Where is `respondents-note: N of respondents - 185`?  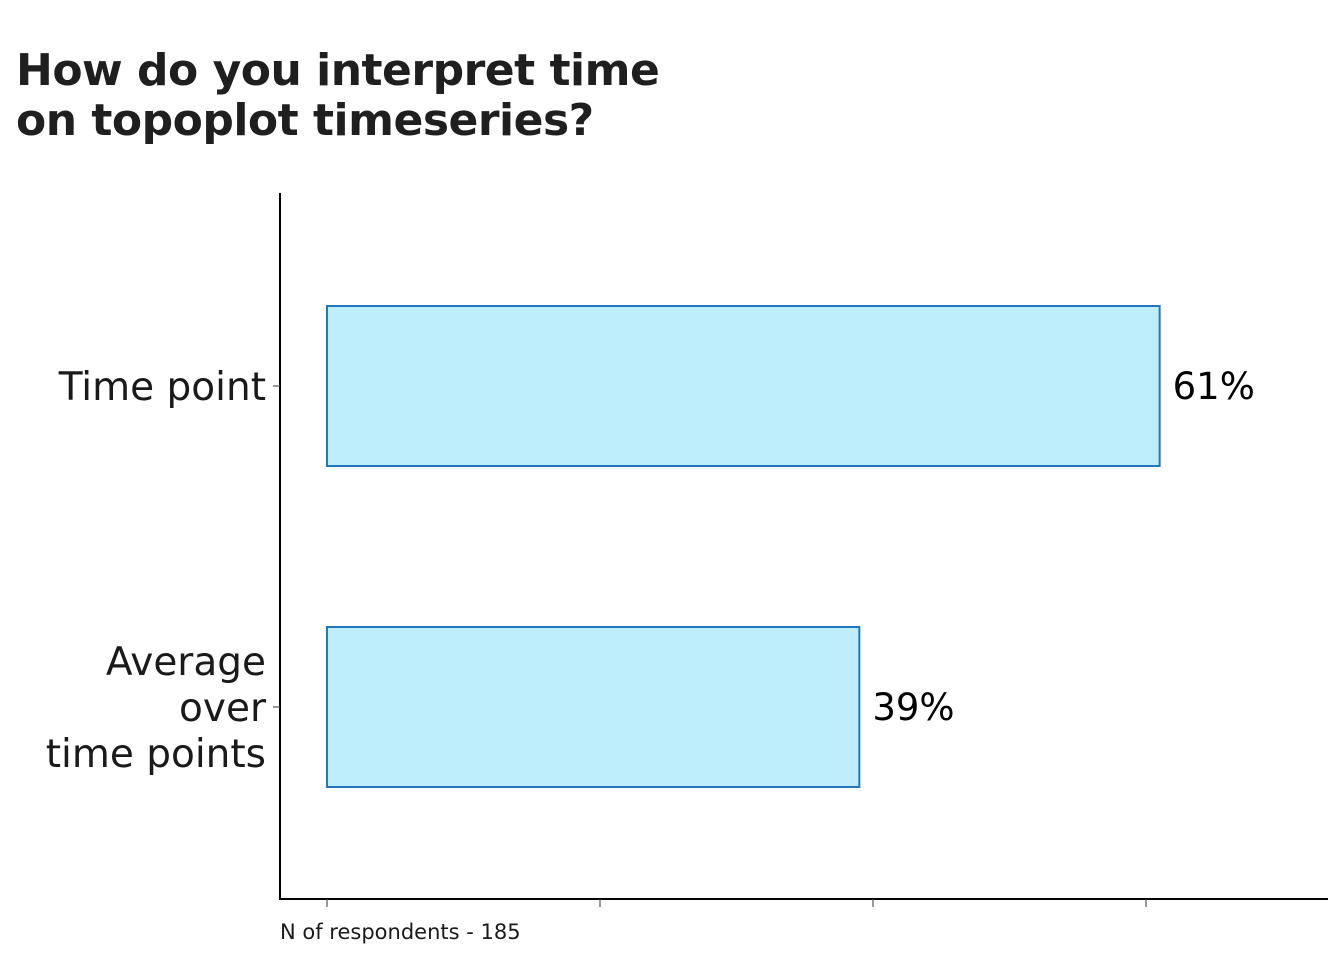 respondents-note: N of respondents - 185 is located at coordinates (400, 932).